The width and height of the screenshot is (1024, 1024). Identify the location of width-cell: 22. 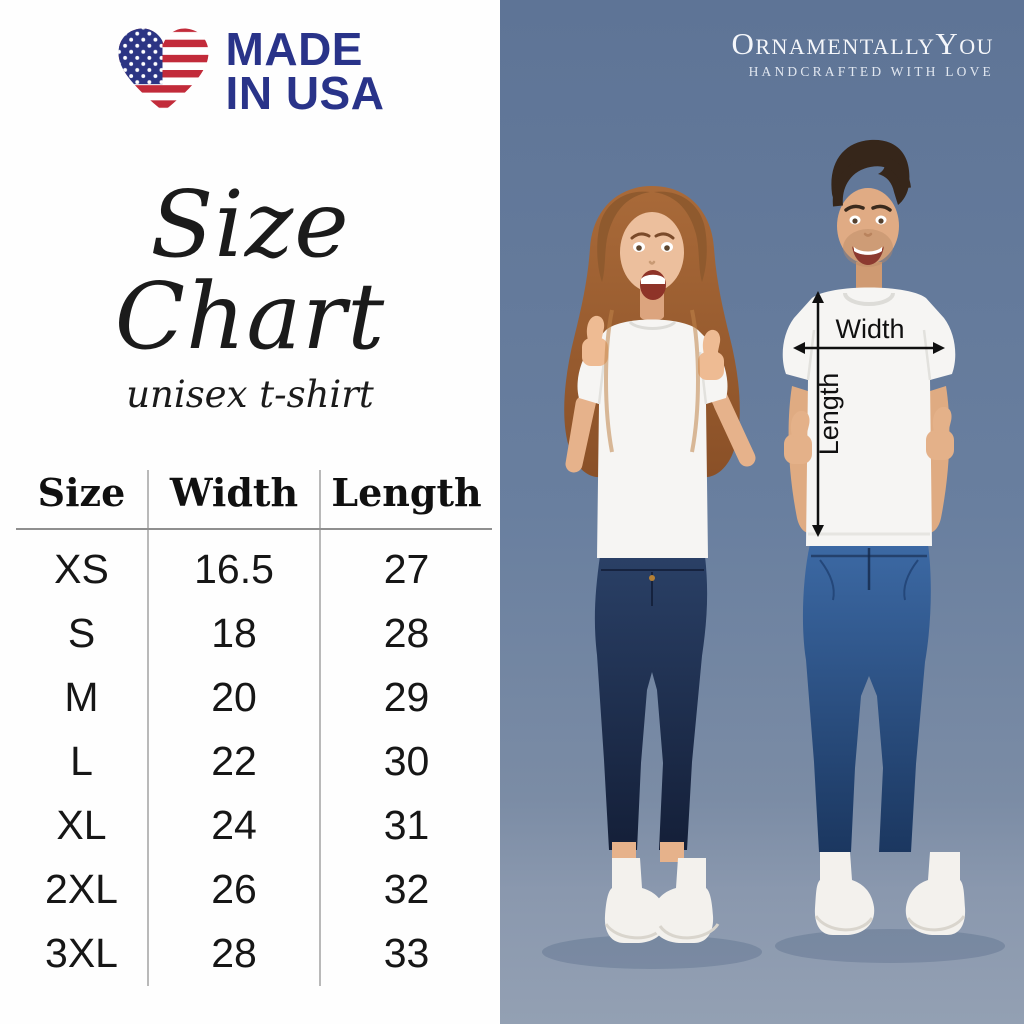
(234, 762).